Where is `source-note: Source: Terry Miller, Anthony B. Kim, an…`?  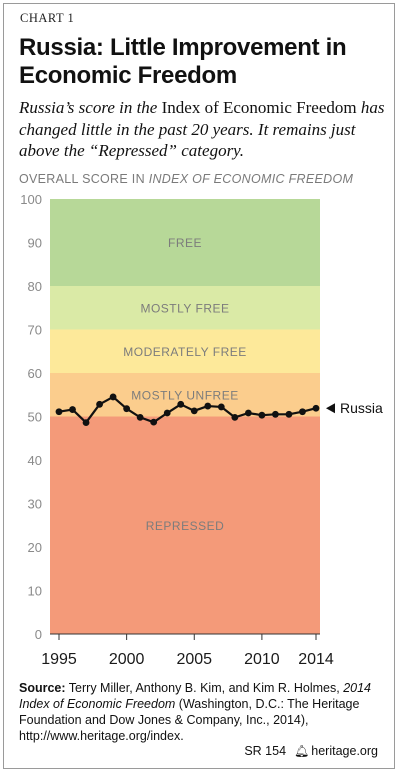 source-note: Source: Terry Miller, Anthony B. Kim, an… is located at coordinates (195, 712).